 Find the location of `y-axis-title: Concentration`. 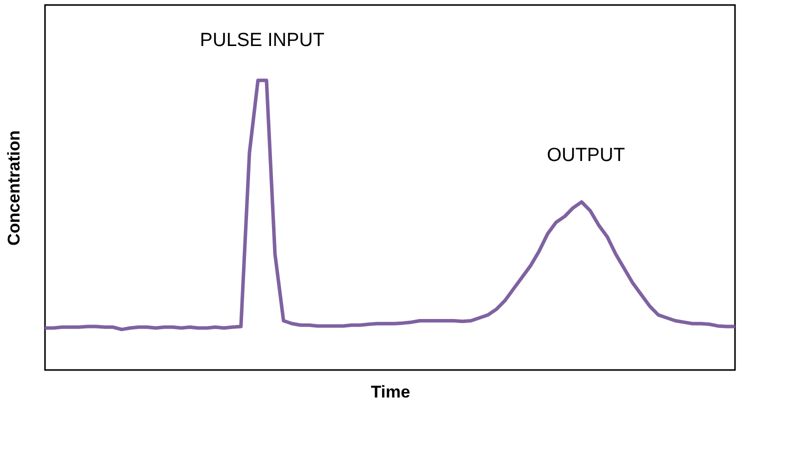

y-axis-title: Concentration is located at coordinates (14, 188).